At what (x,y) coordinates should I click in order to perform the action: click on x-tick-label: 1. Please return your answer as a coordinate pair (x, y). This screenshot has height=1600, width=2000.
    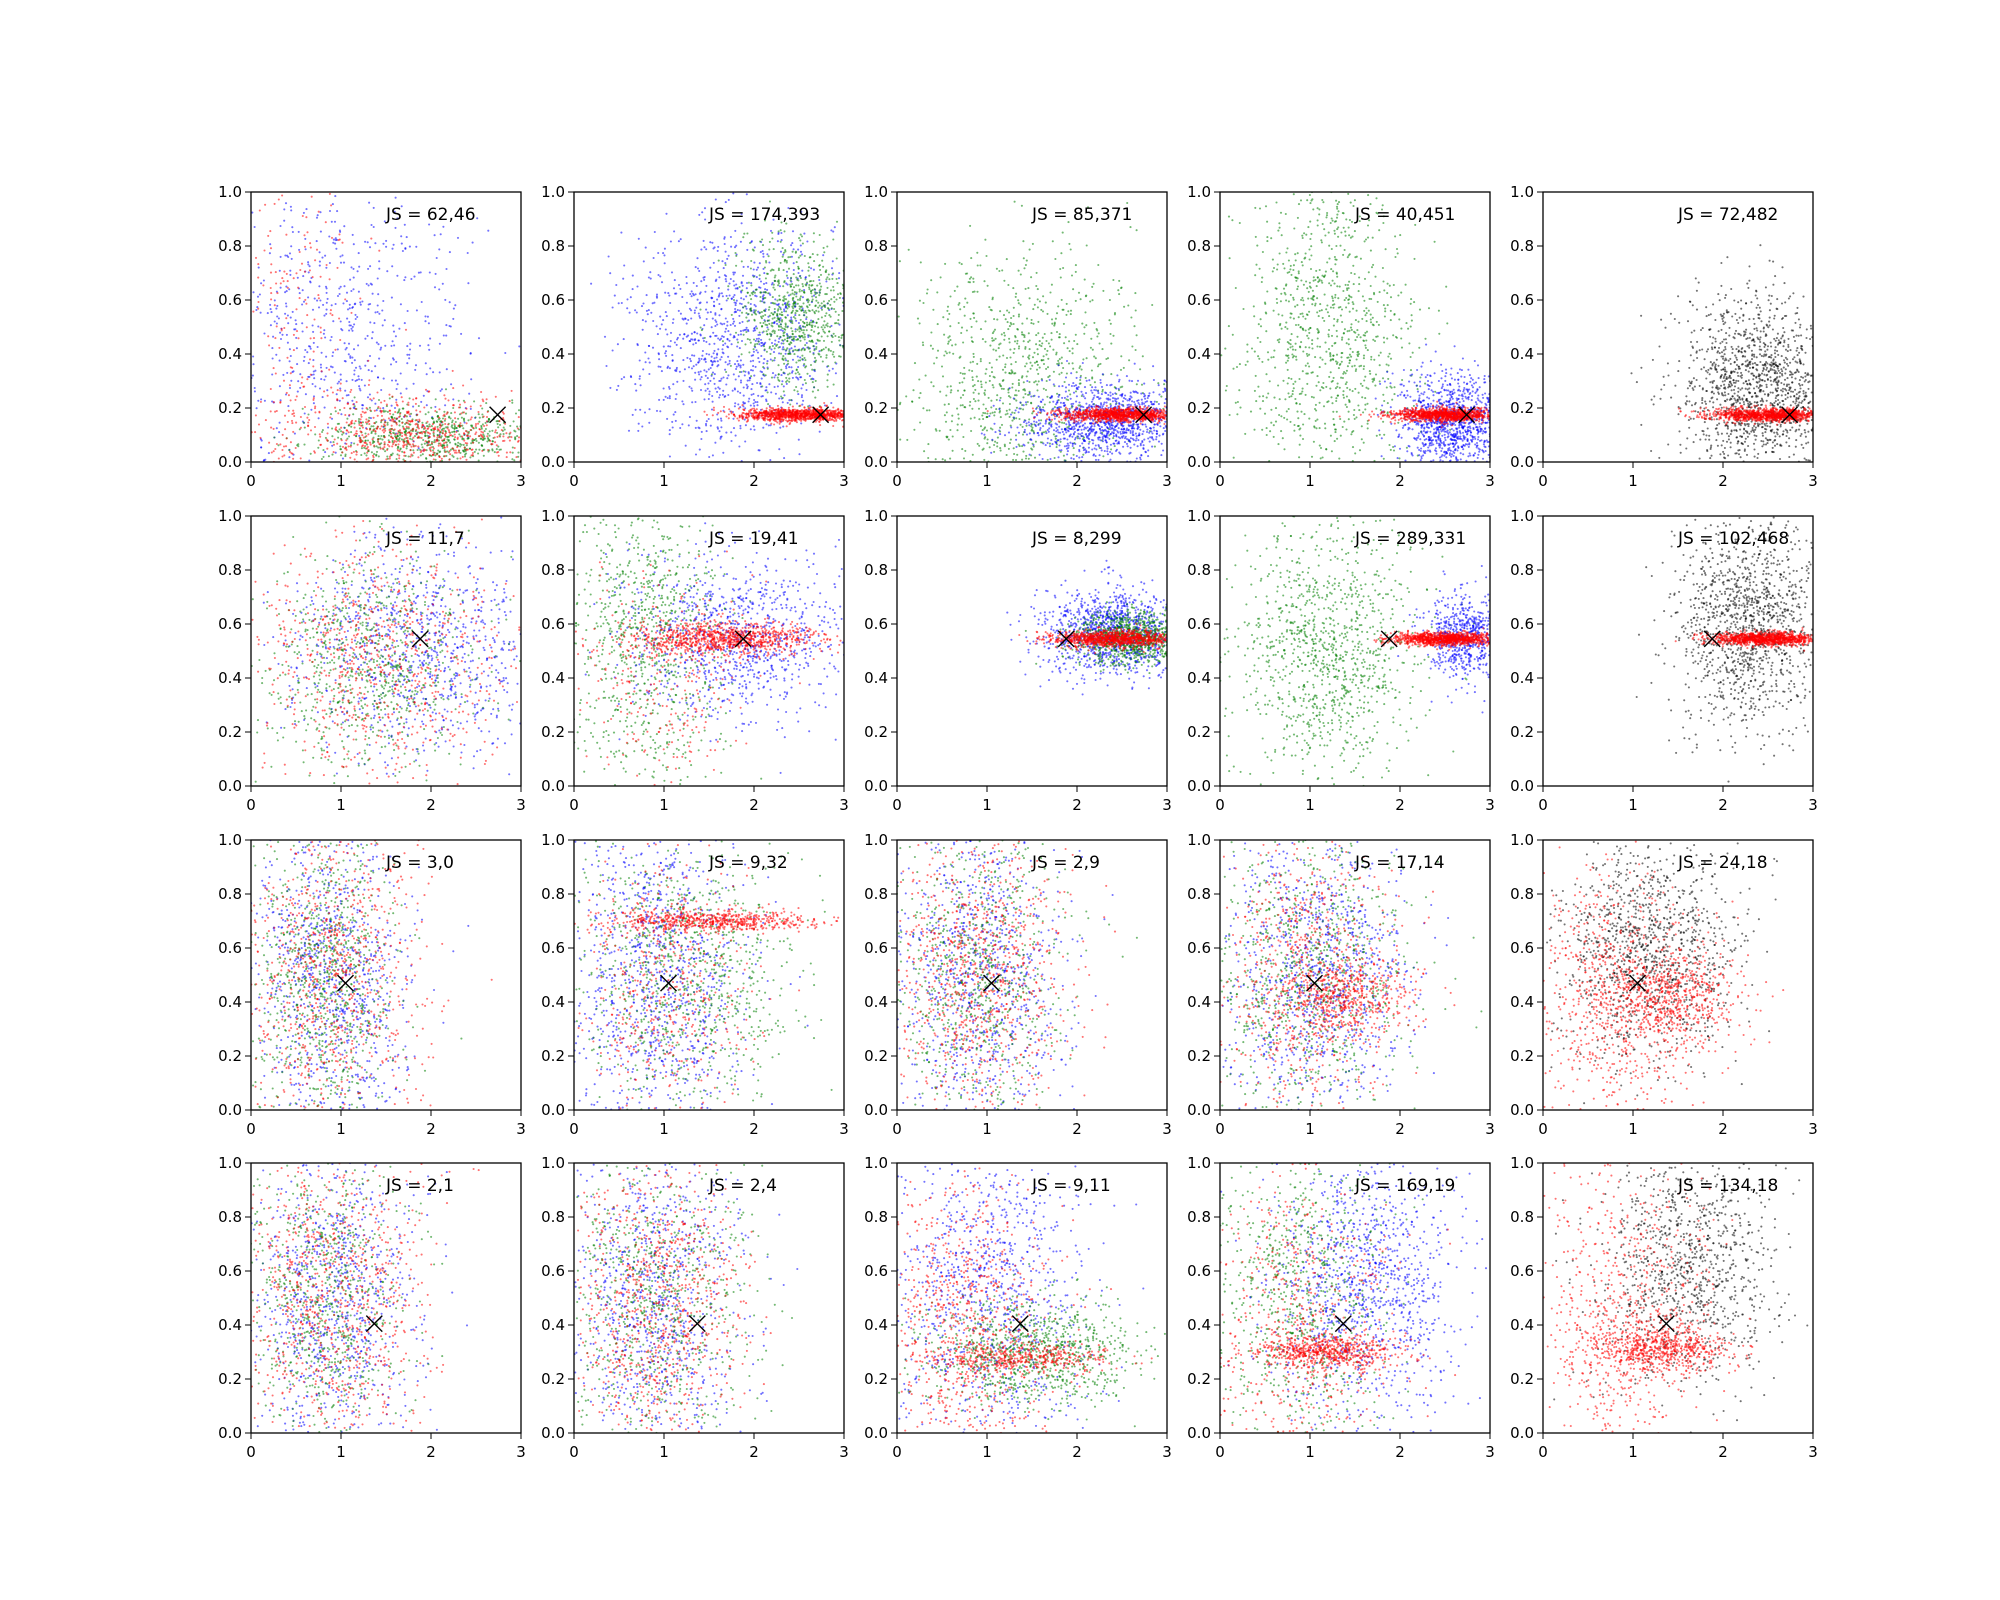
    Looking at the image, I should click on (664, 481).